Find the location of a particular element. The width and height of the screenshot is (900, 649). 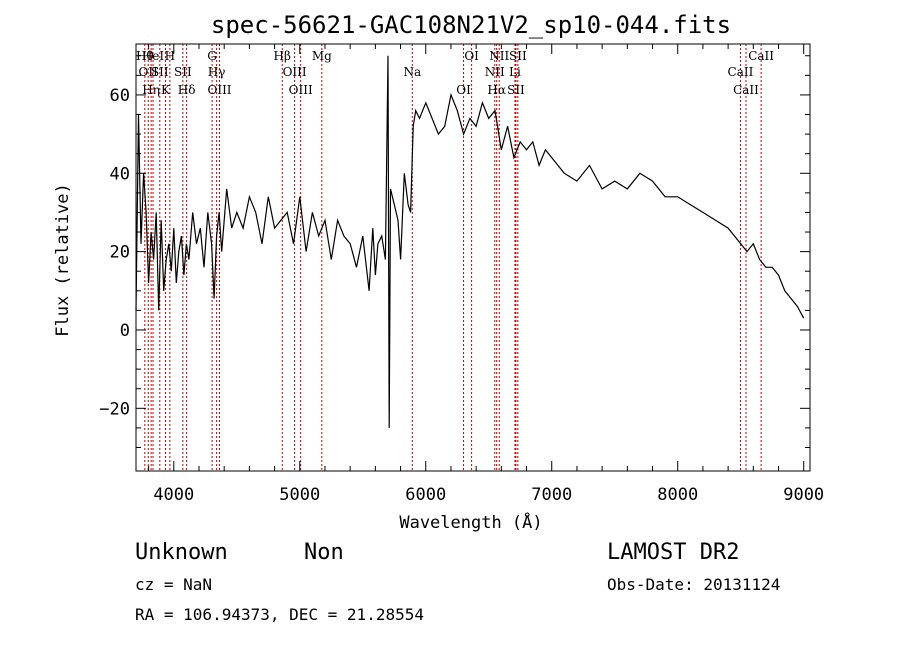

chart-title: spec-56621-GAC108N21V2_sp10-044.fits is located at coordinates (471, 25).